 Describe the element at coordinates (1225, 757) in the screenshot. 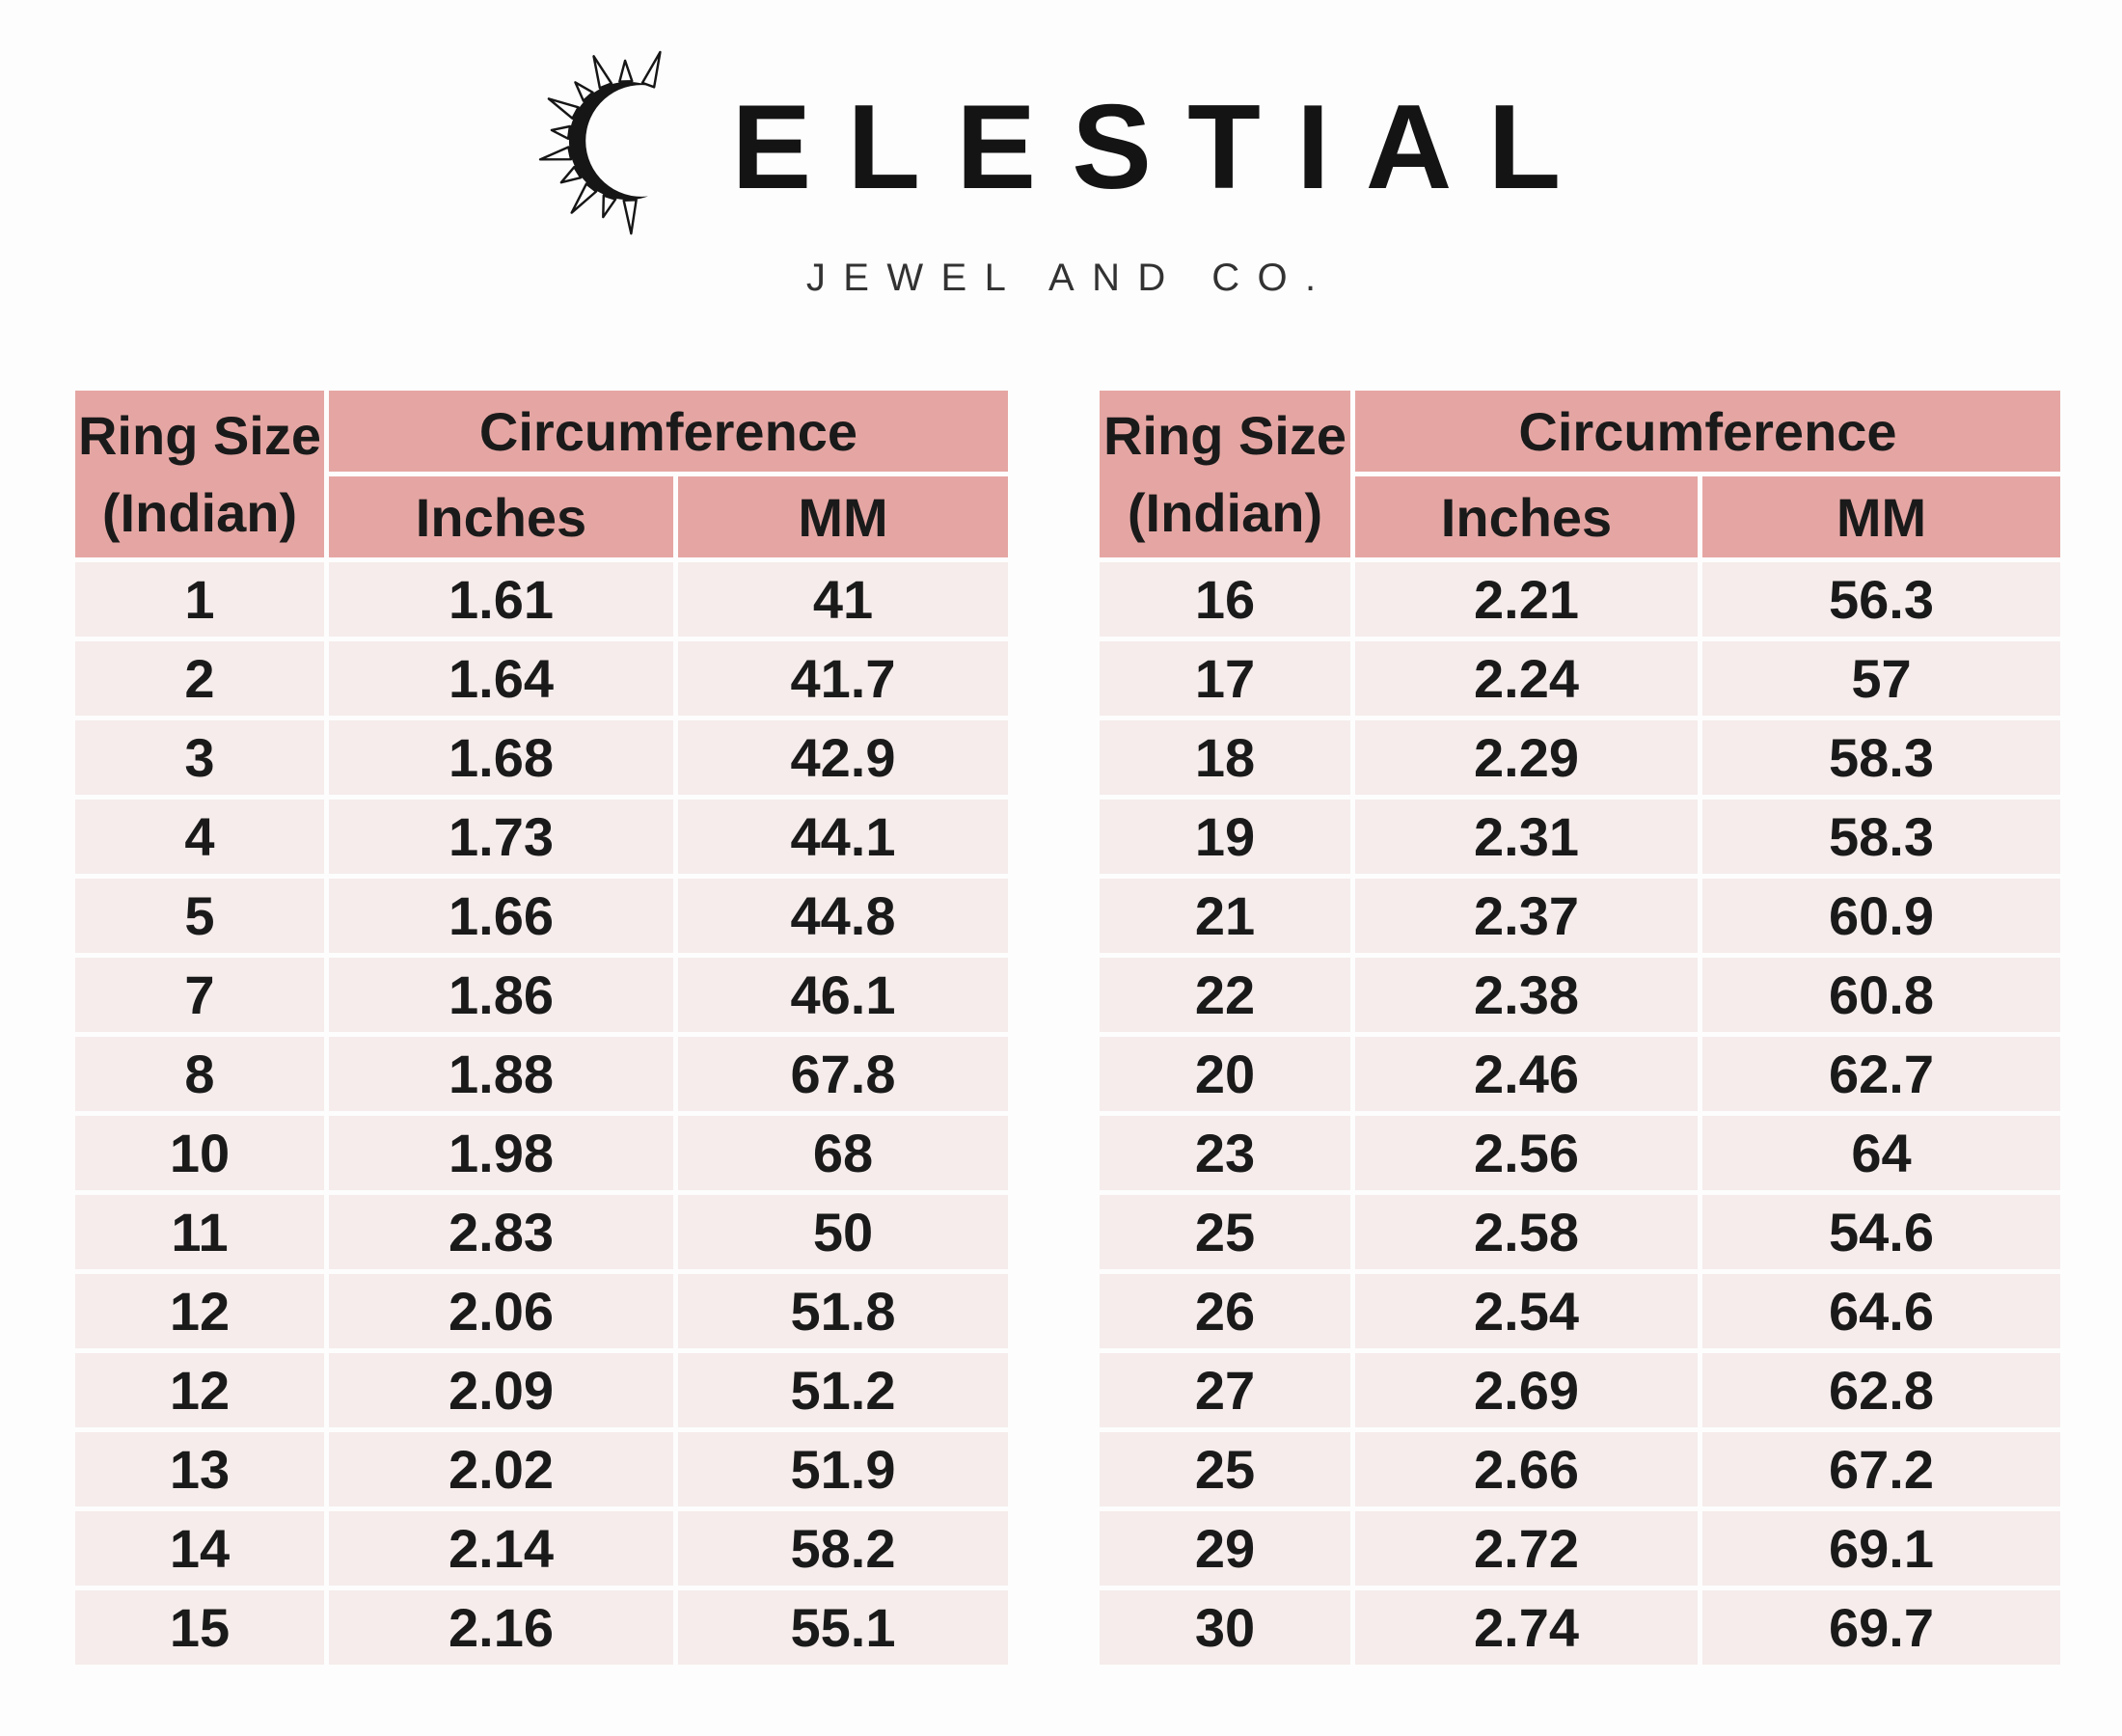

I see `table-cell: 18` at that location.